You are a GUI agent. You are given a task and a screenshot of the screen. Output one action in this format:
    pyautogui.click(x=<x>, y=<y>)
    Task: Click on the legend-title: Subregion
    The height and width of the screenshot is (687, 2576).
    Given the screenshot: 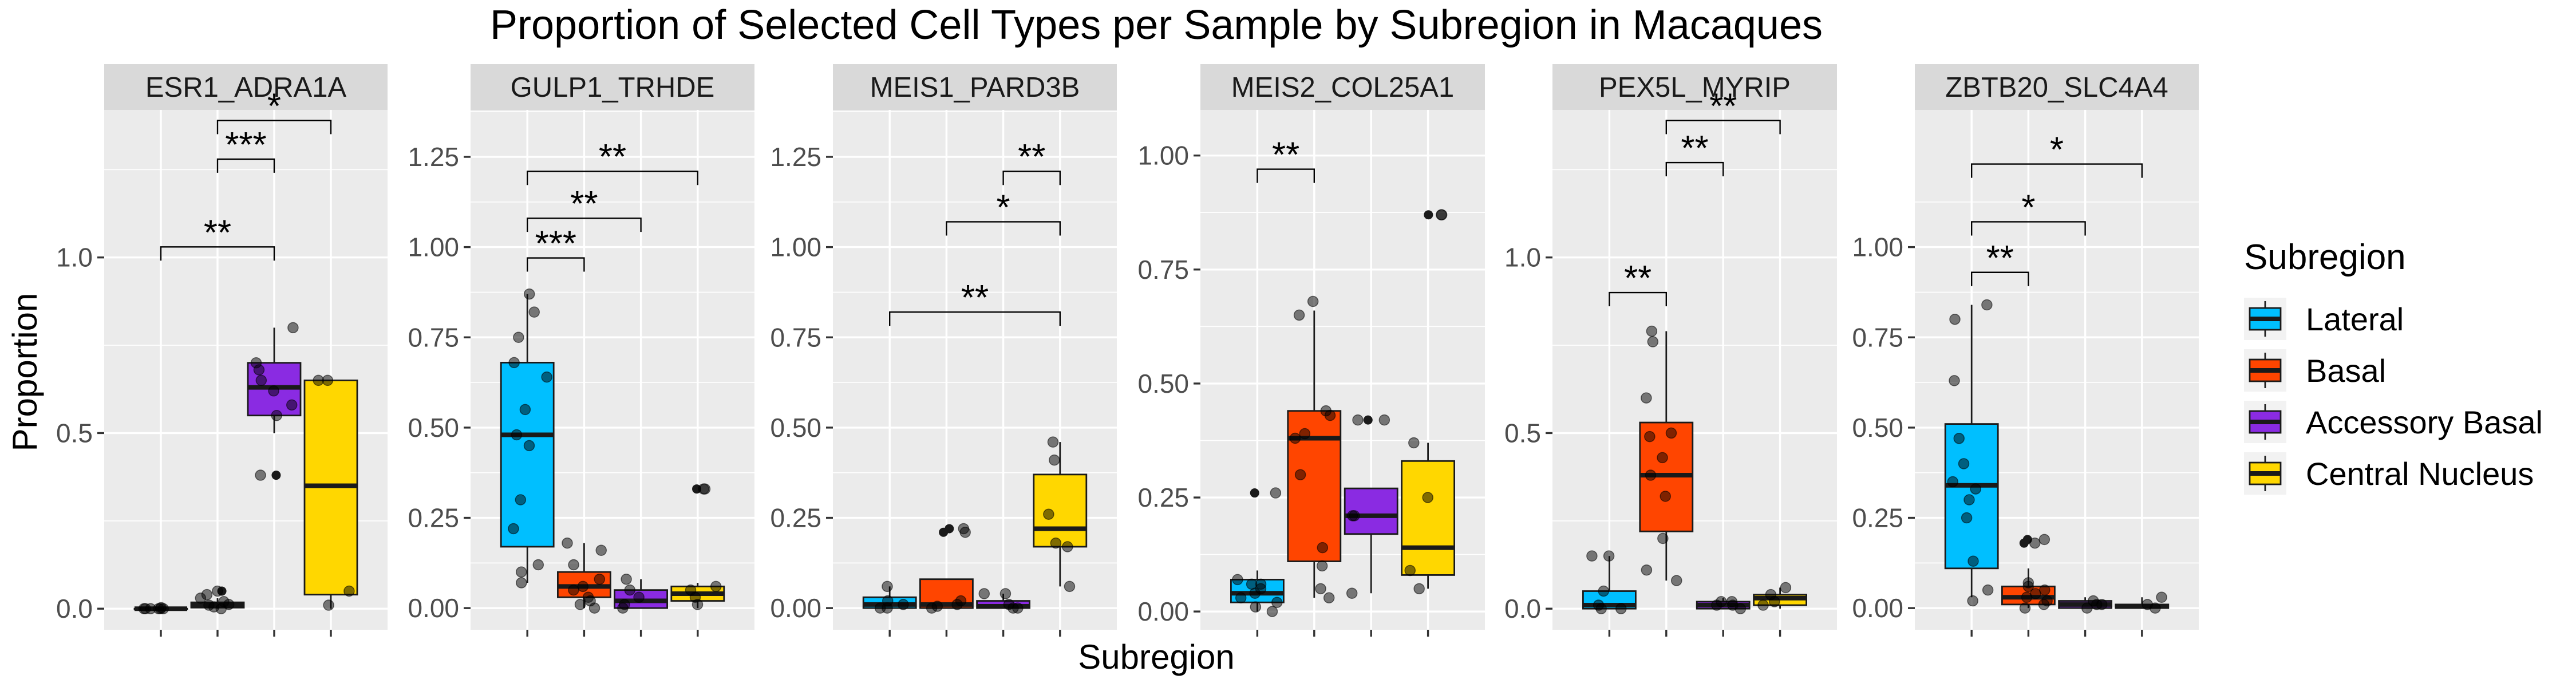 What is the action you would take?
    pyautogui.click(x=2325, y=257)
    